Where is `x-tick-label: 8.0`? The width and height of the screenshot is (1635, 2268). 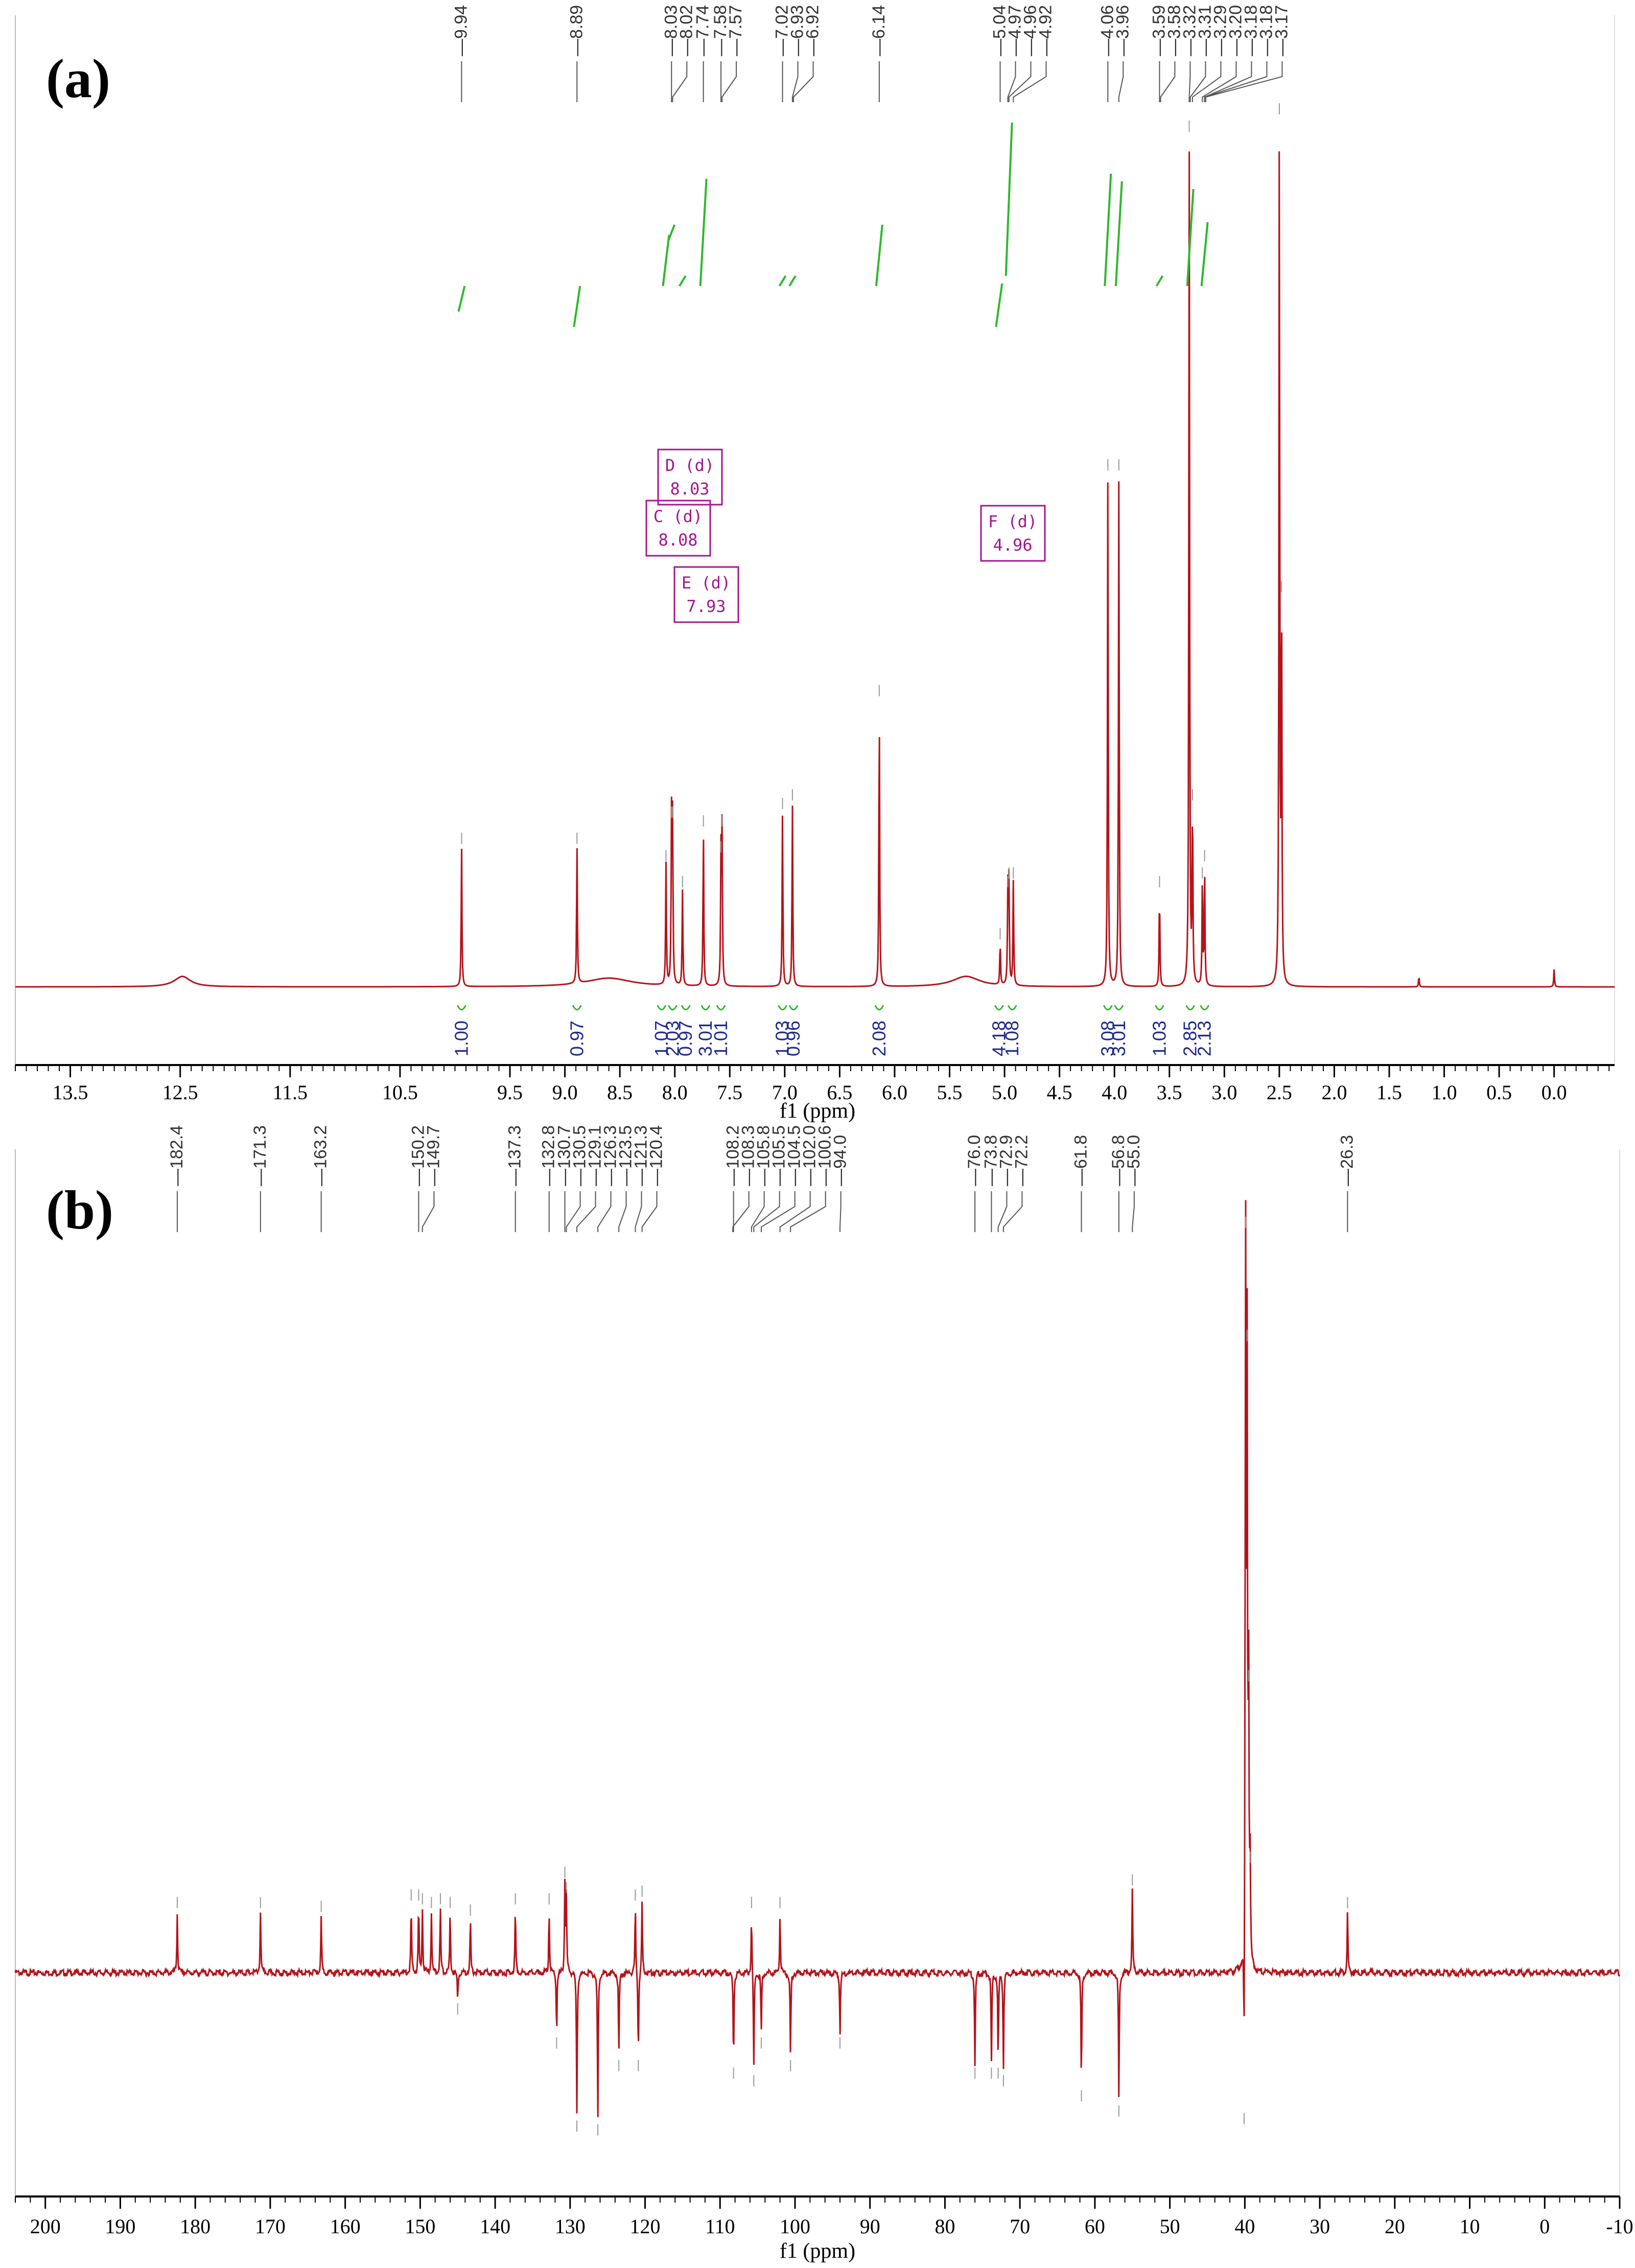 x-tick-label: 8.0 is located at coordinates (675, 1092).